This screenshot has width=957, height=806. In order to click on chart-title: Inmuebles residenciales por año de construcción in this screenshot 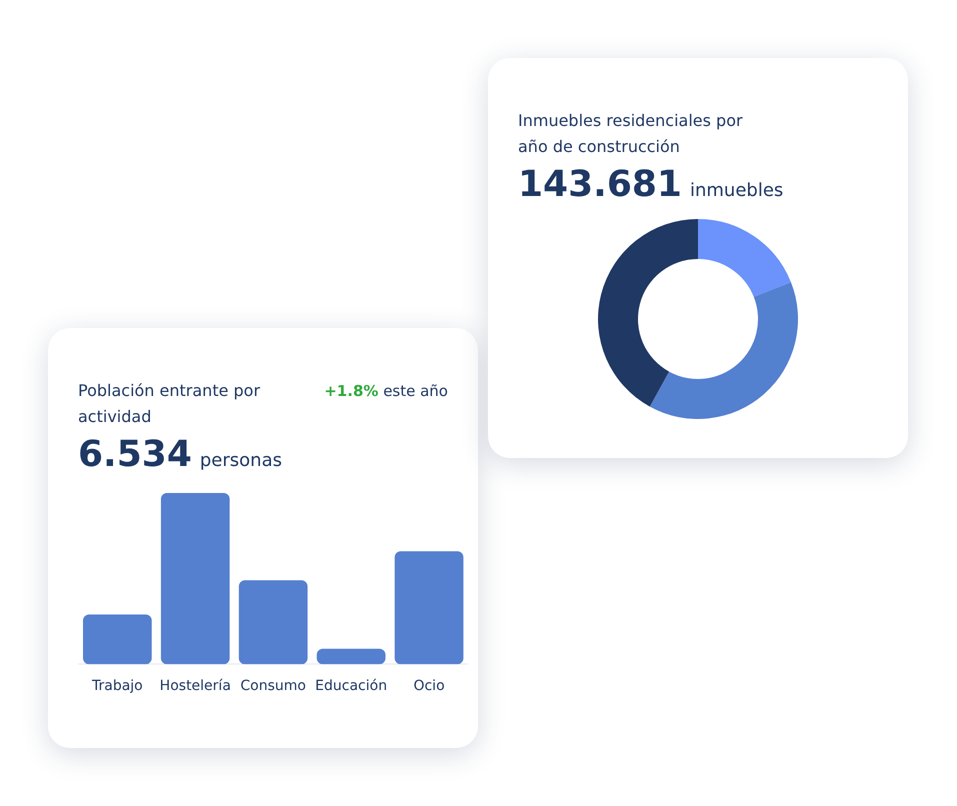, I will do `click(631, 134)`.